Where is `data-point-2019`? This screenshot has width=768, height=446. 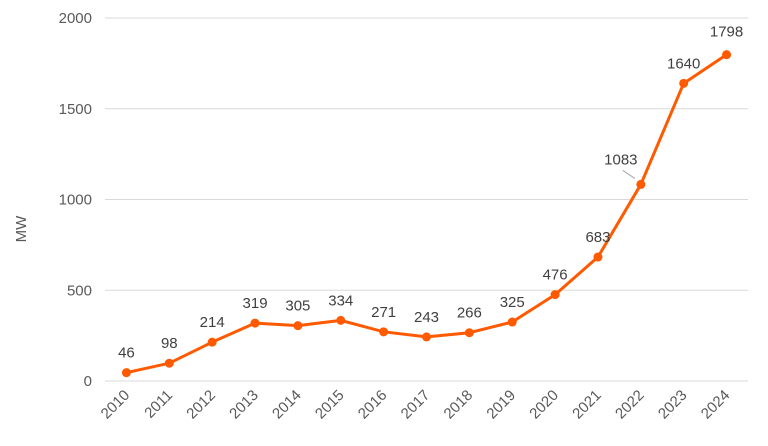
data-point-2019 is located at coordinates (512, 322).